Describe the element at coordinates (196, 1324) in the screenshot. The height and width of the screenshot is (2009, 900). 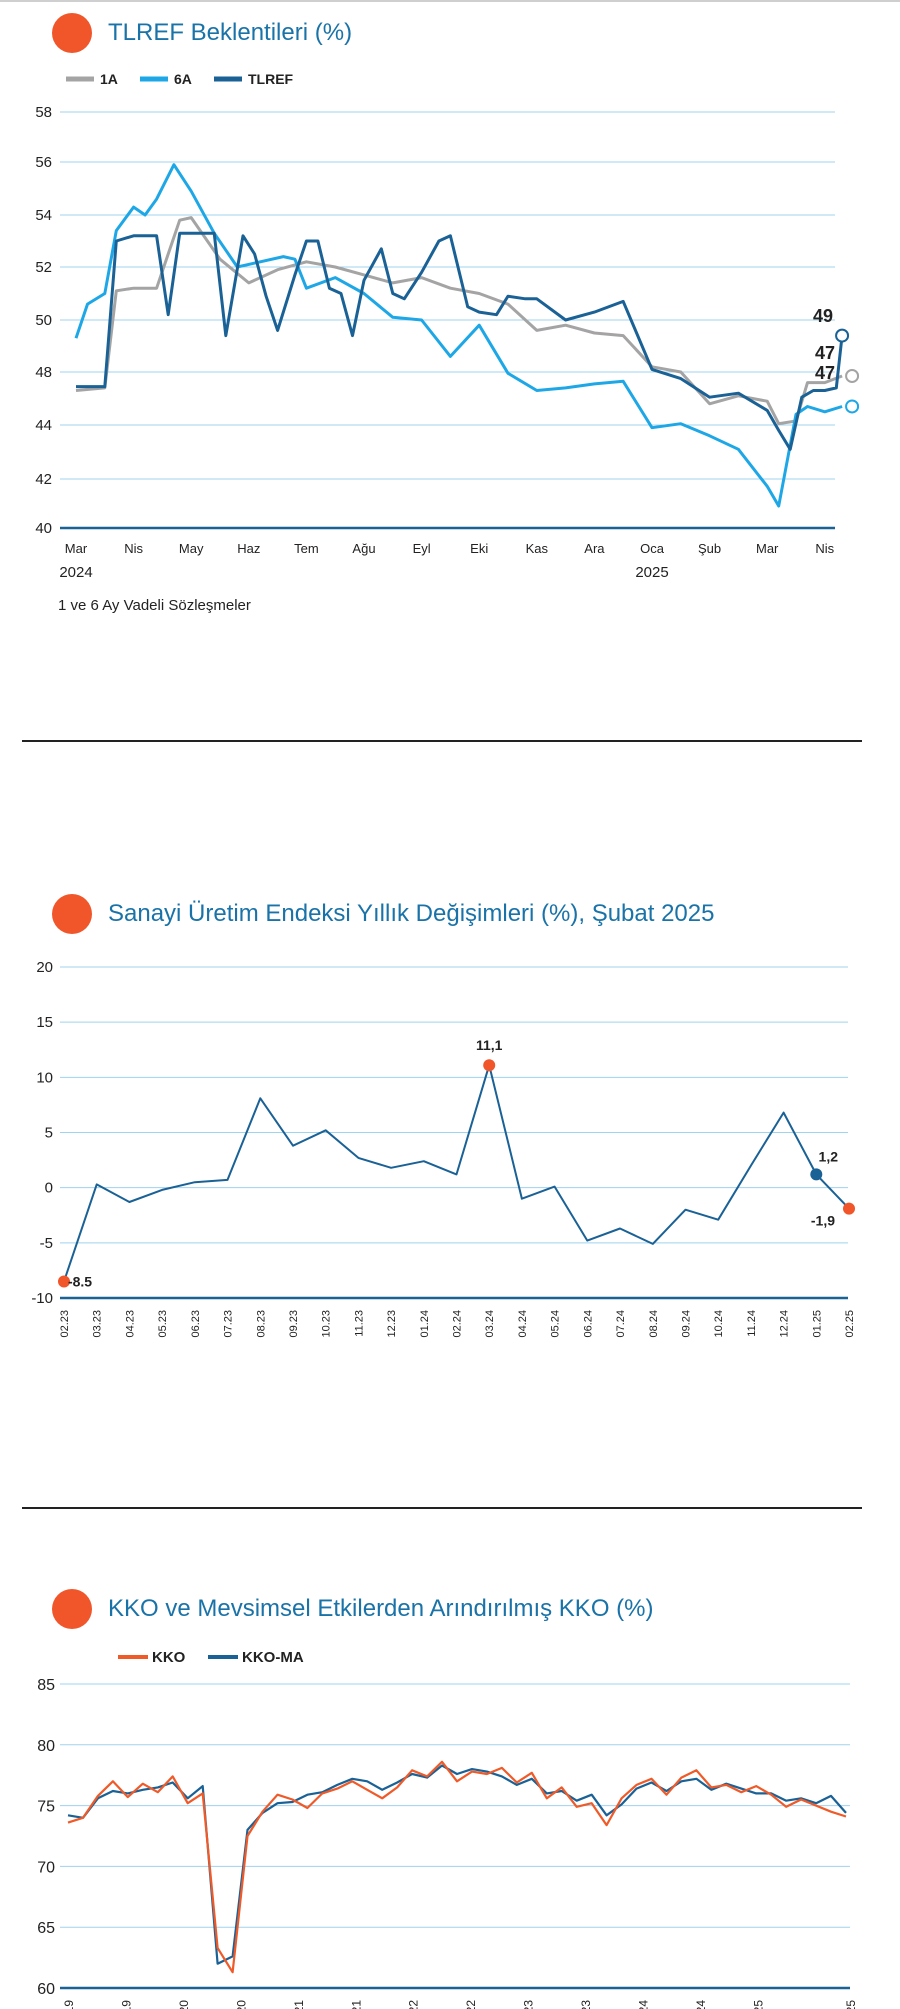
I see `x-tick-label: 06.23` at that location.